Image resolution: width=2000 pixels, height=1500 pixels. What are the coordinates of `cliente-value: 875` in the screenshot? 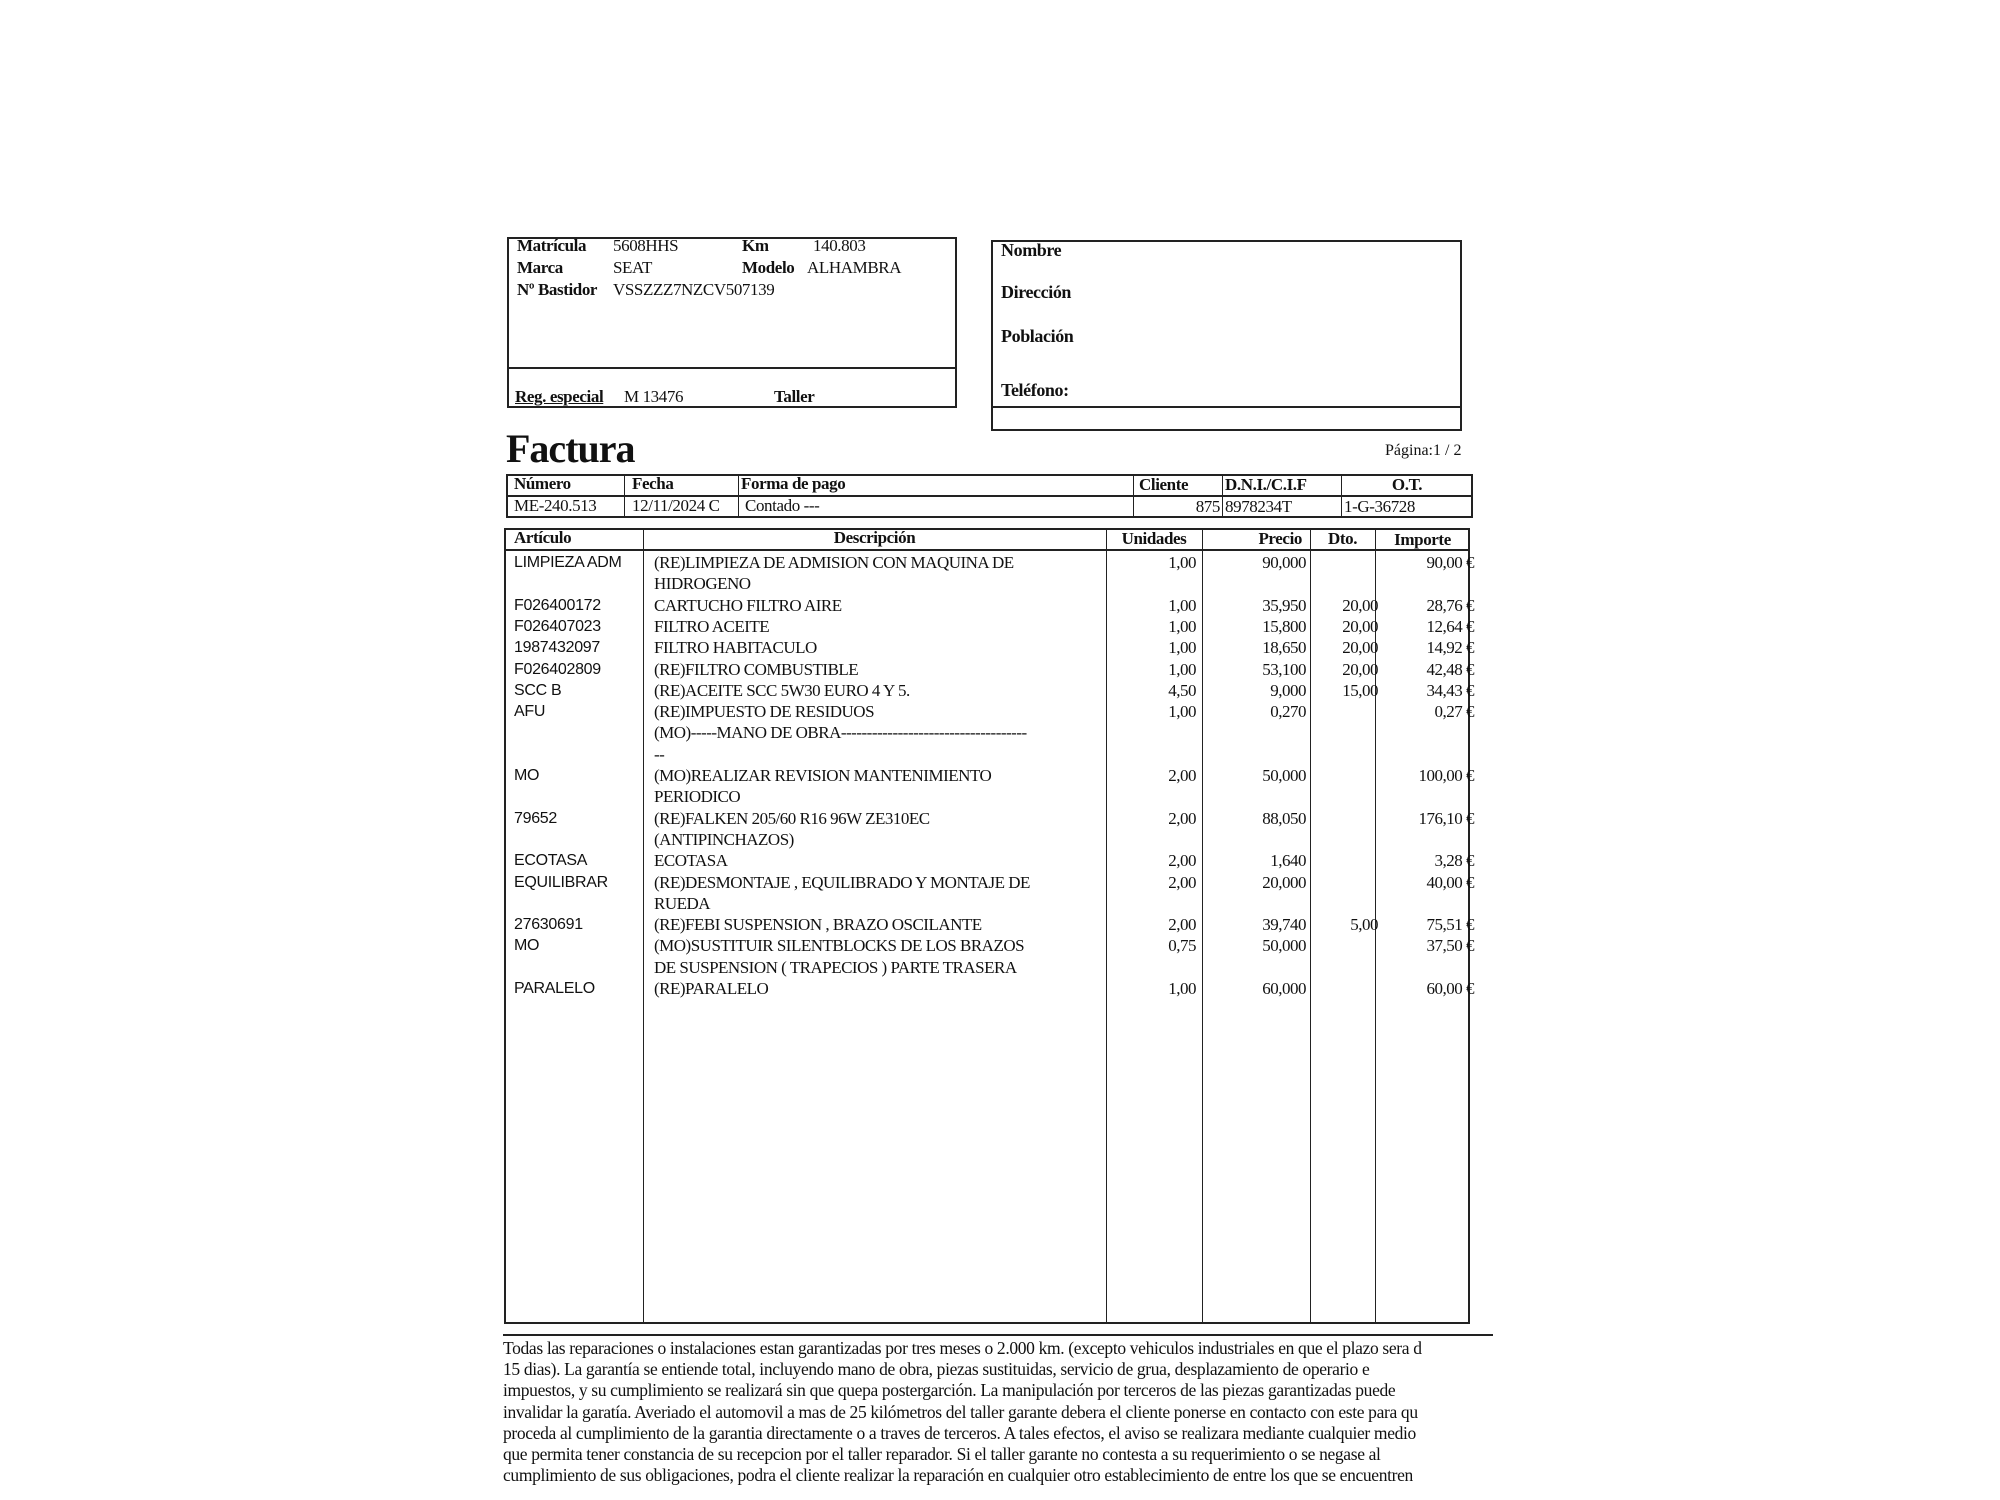 It's located at (1208, 506).